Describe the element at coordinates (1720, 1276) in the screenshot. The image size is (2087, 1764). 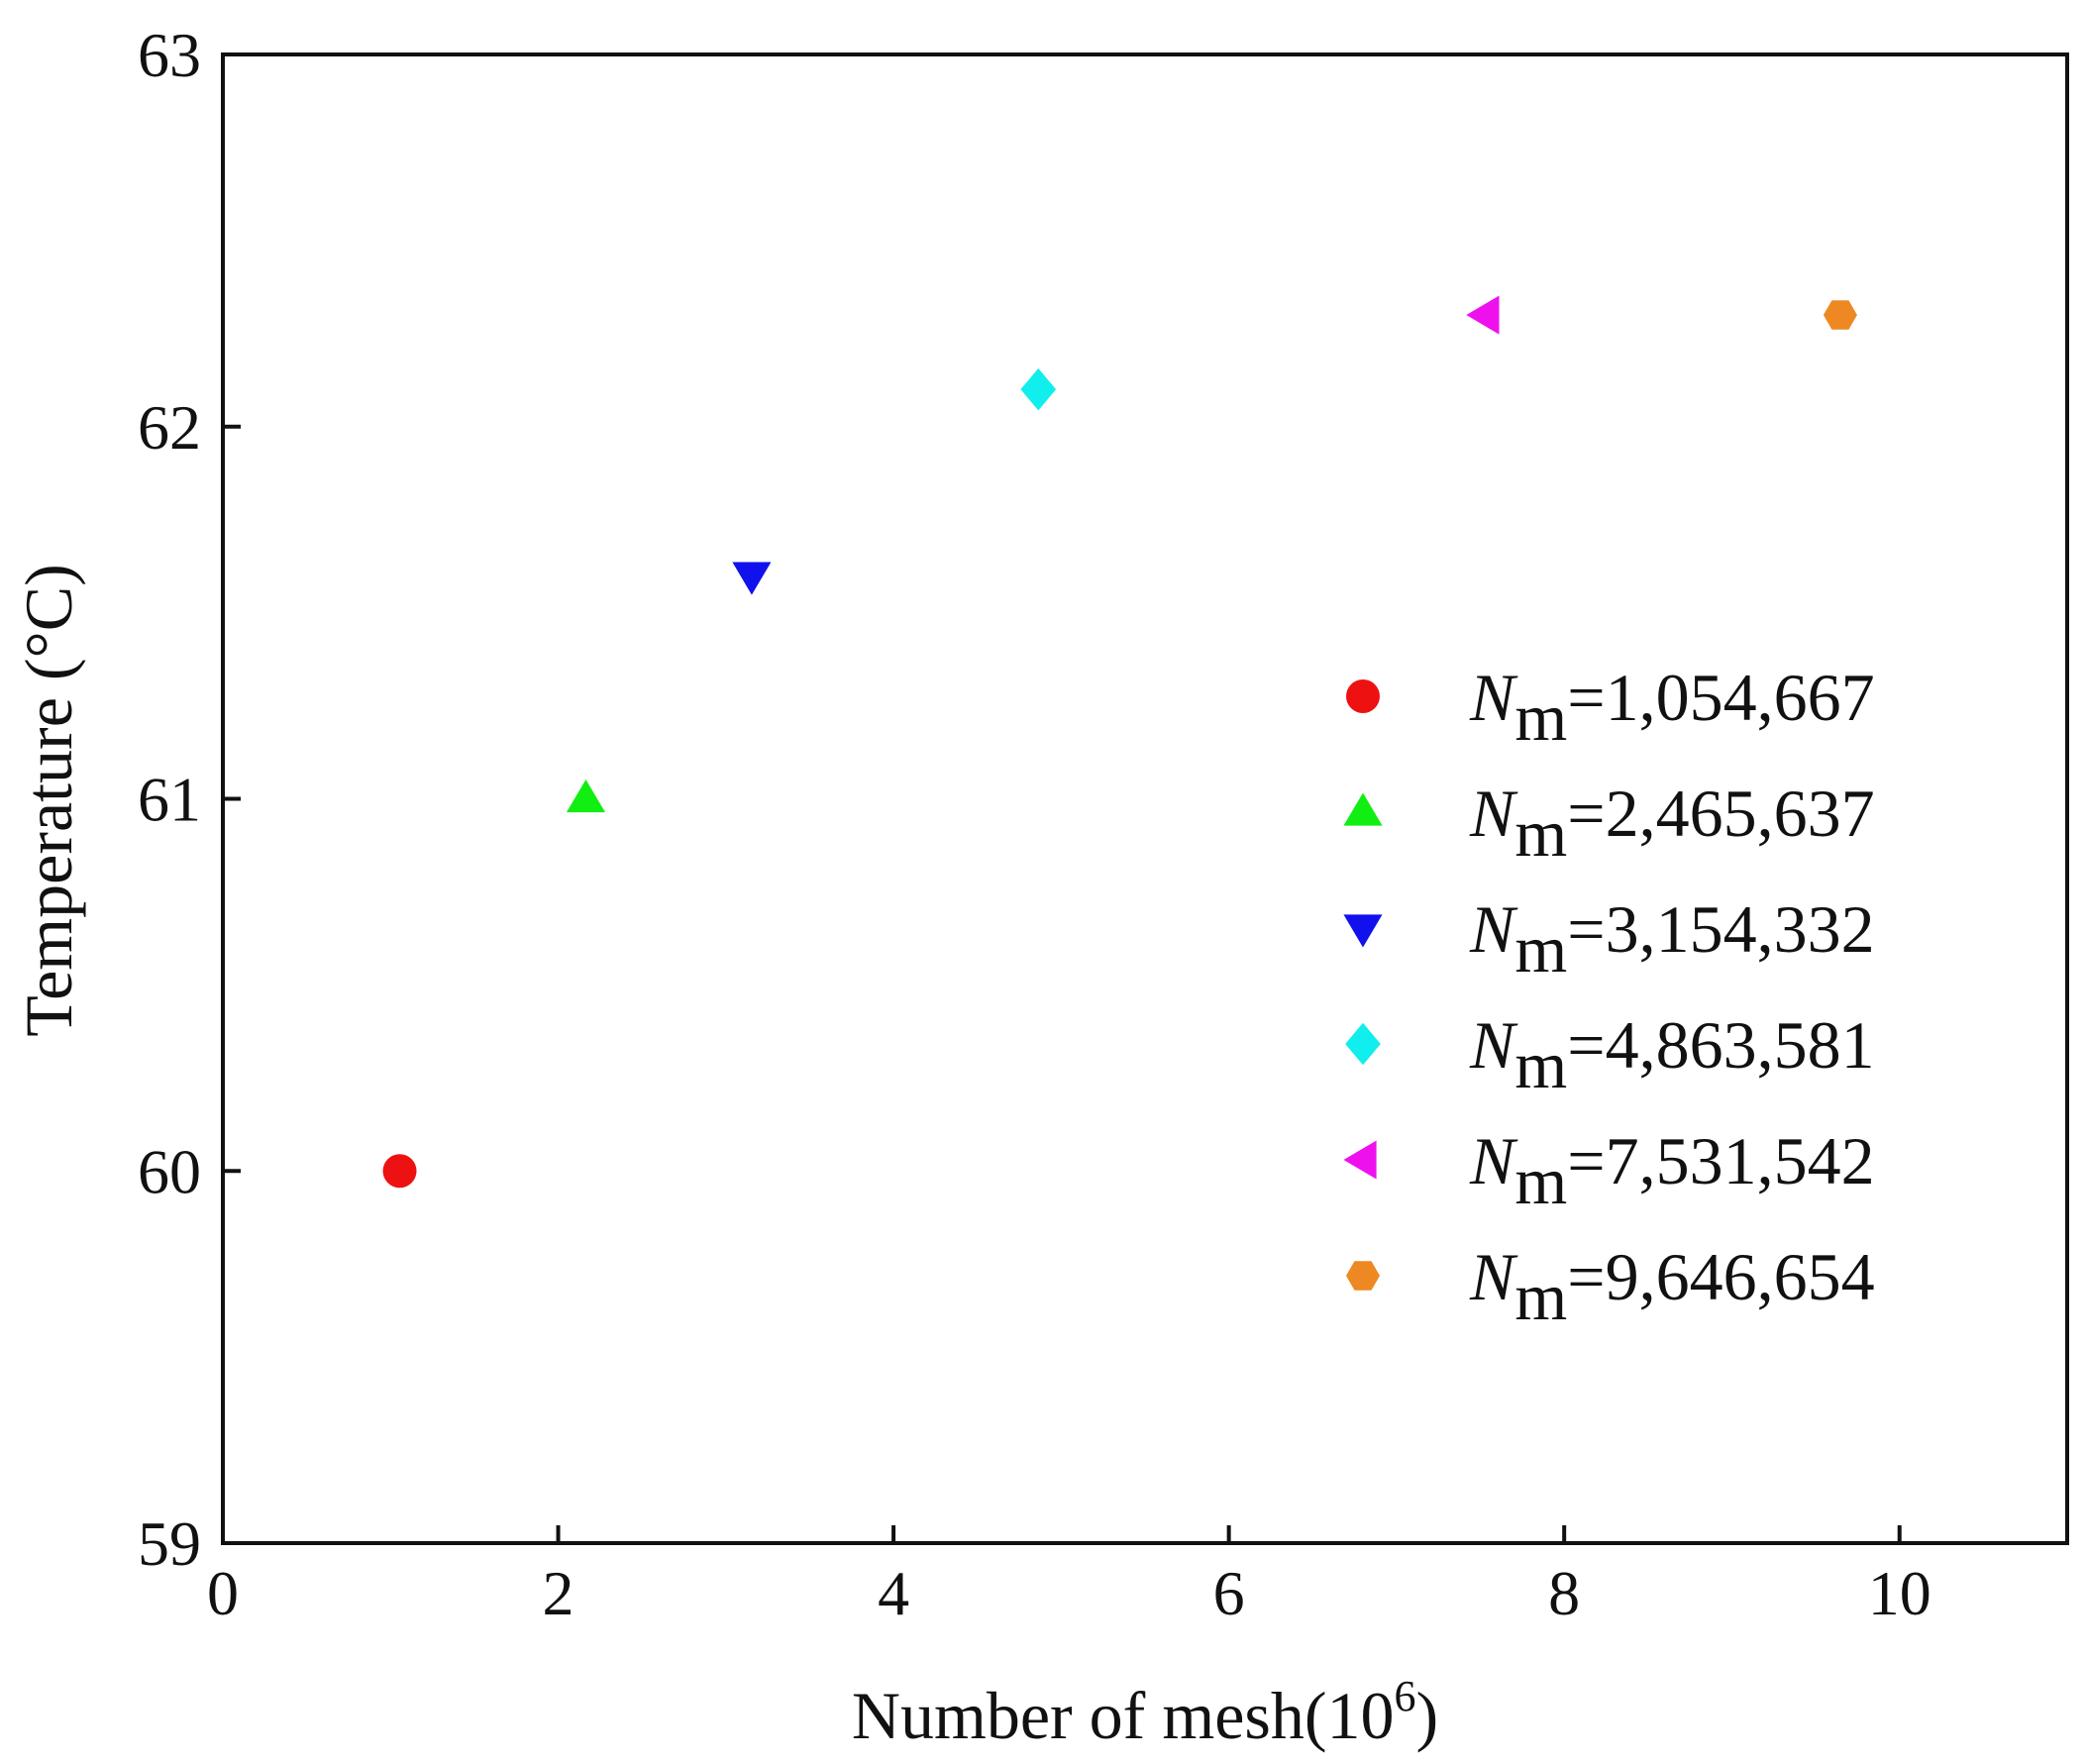
I see `legend-label-value: =9,646,654` at that location.